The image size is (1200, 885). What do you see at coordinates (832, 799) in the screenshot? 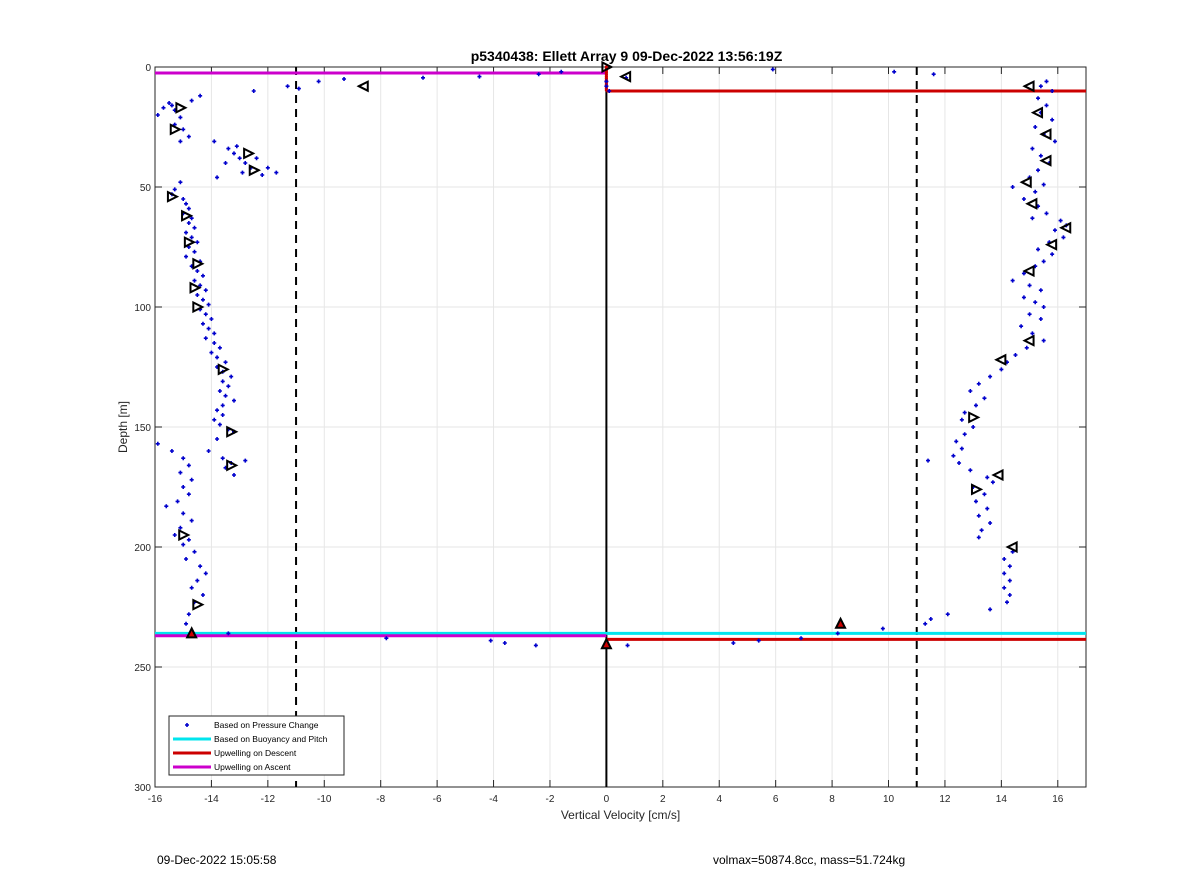
I see `x-tick-label: 8` at bounding box center [832, 799].